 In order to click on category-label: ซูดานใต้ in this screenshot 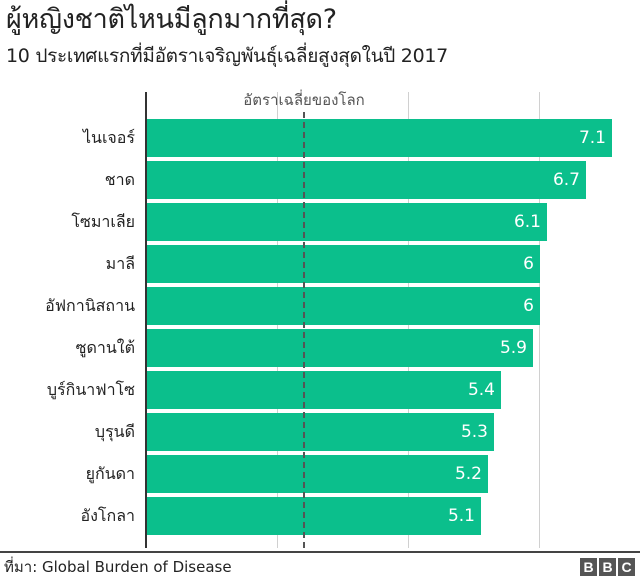, I will do `click(105, 347)`.